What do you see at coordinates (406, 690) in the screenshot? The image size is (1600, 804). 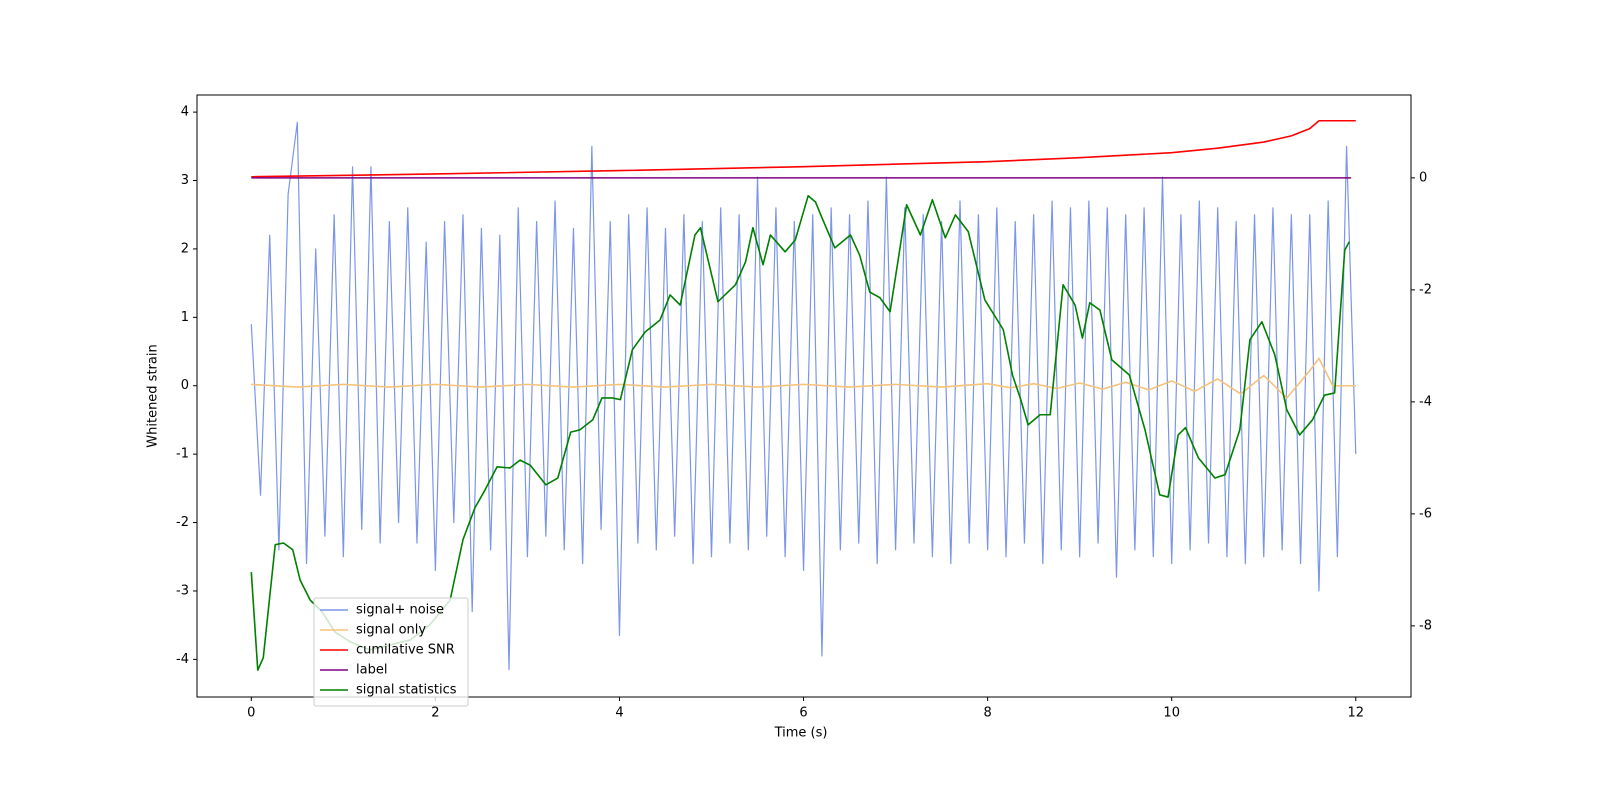 I see `legend-label: signal statistics` at bounding box center [406, 690].